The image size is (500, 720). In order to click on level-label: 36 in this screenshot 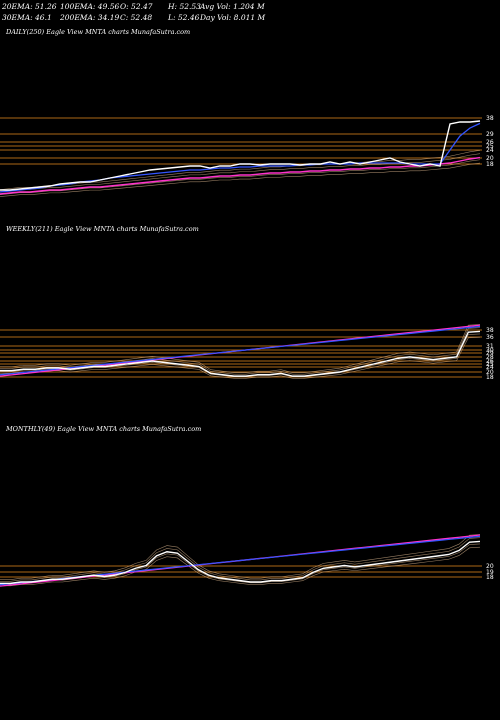, I will do `click(490, 337)`.